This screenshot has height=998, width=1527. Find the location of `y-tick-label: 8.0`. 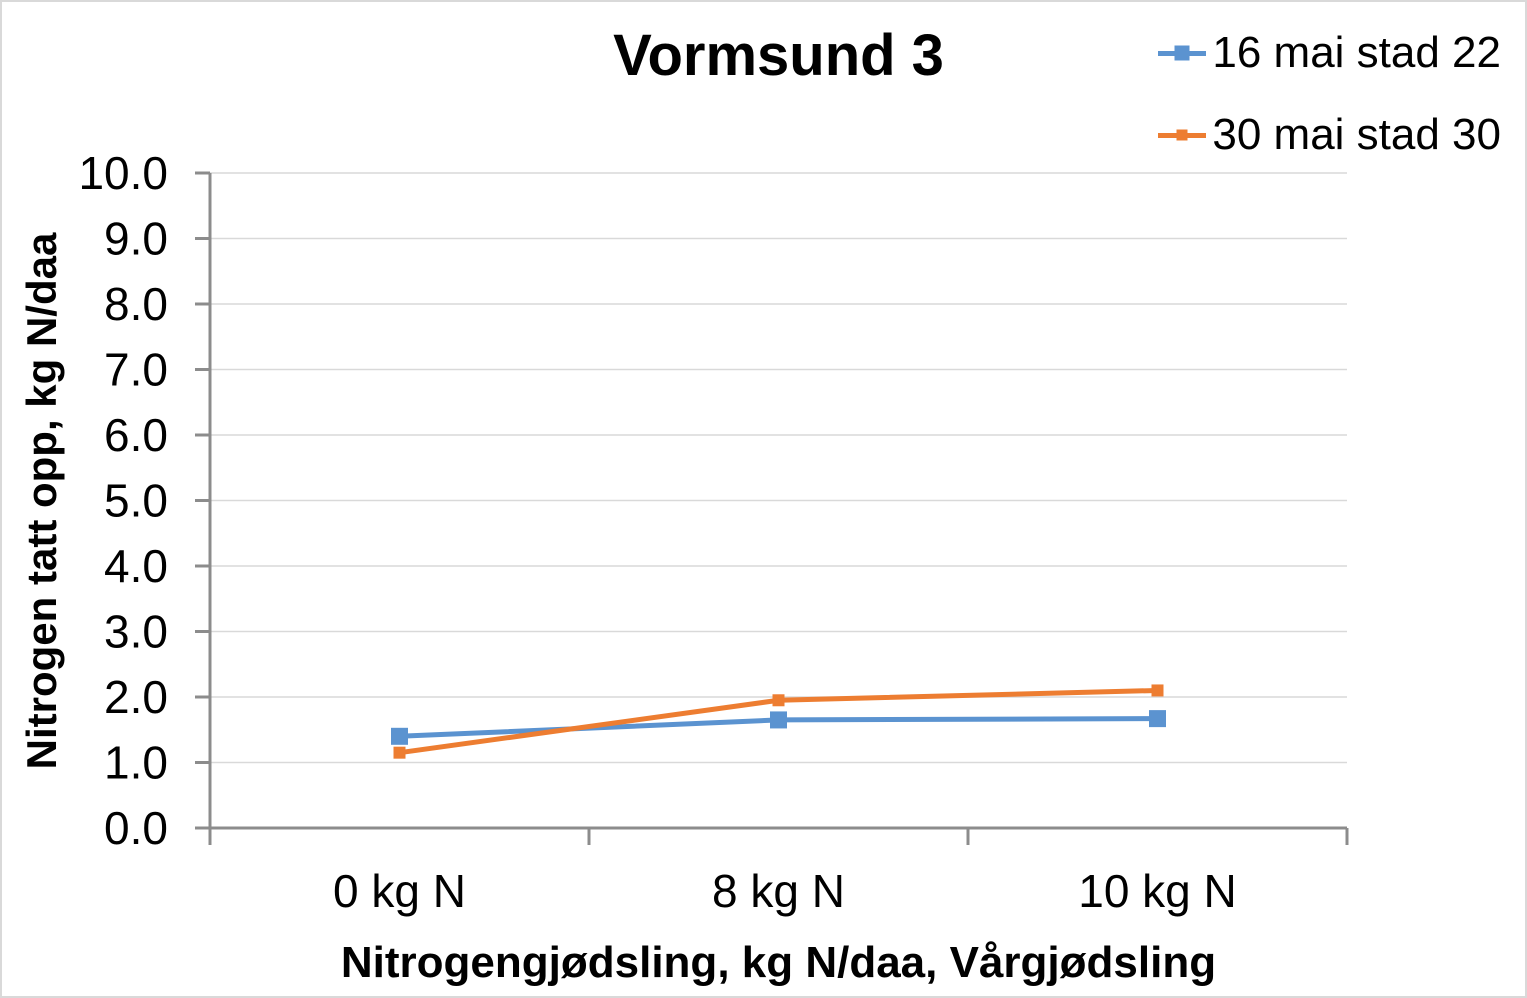

y-tick-label: 8.0 is located at coordinates (136, 304).